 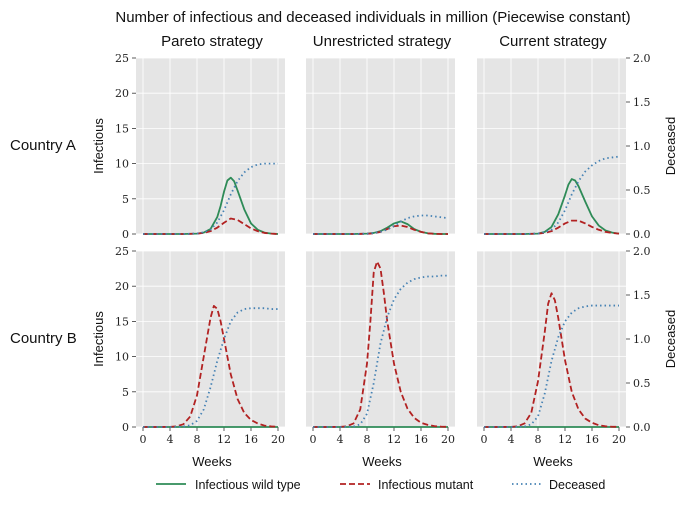 I want to click on right-tick-label-r2c3-1.0: 1.0, so click(x=642, y=339).